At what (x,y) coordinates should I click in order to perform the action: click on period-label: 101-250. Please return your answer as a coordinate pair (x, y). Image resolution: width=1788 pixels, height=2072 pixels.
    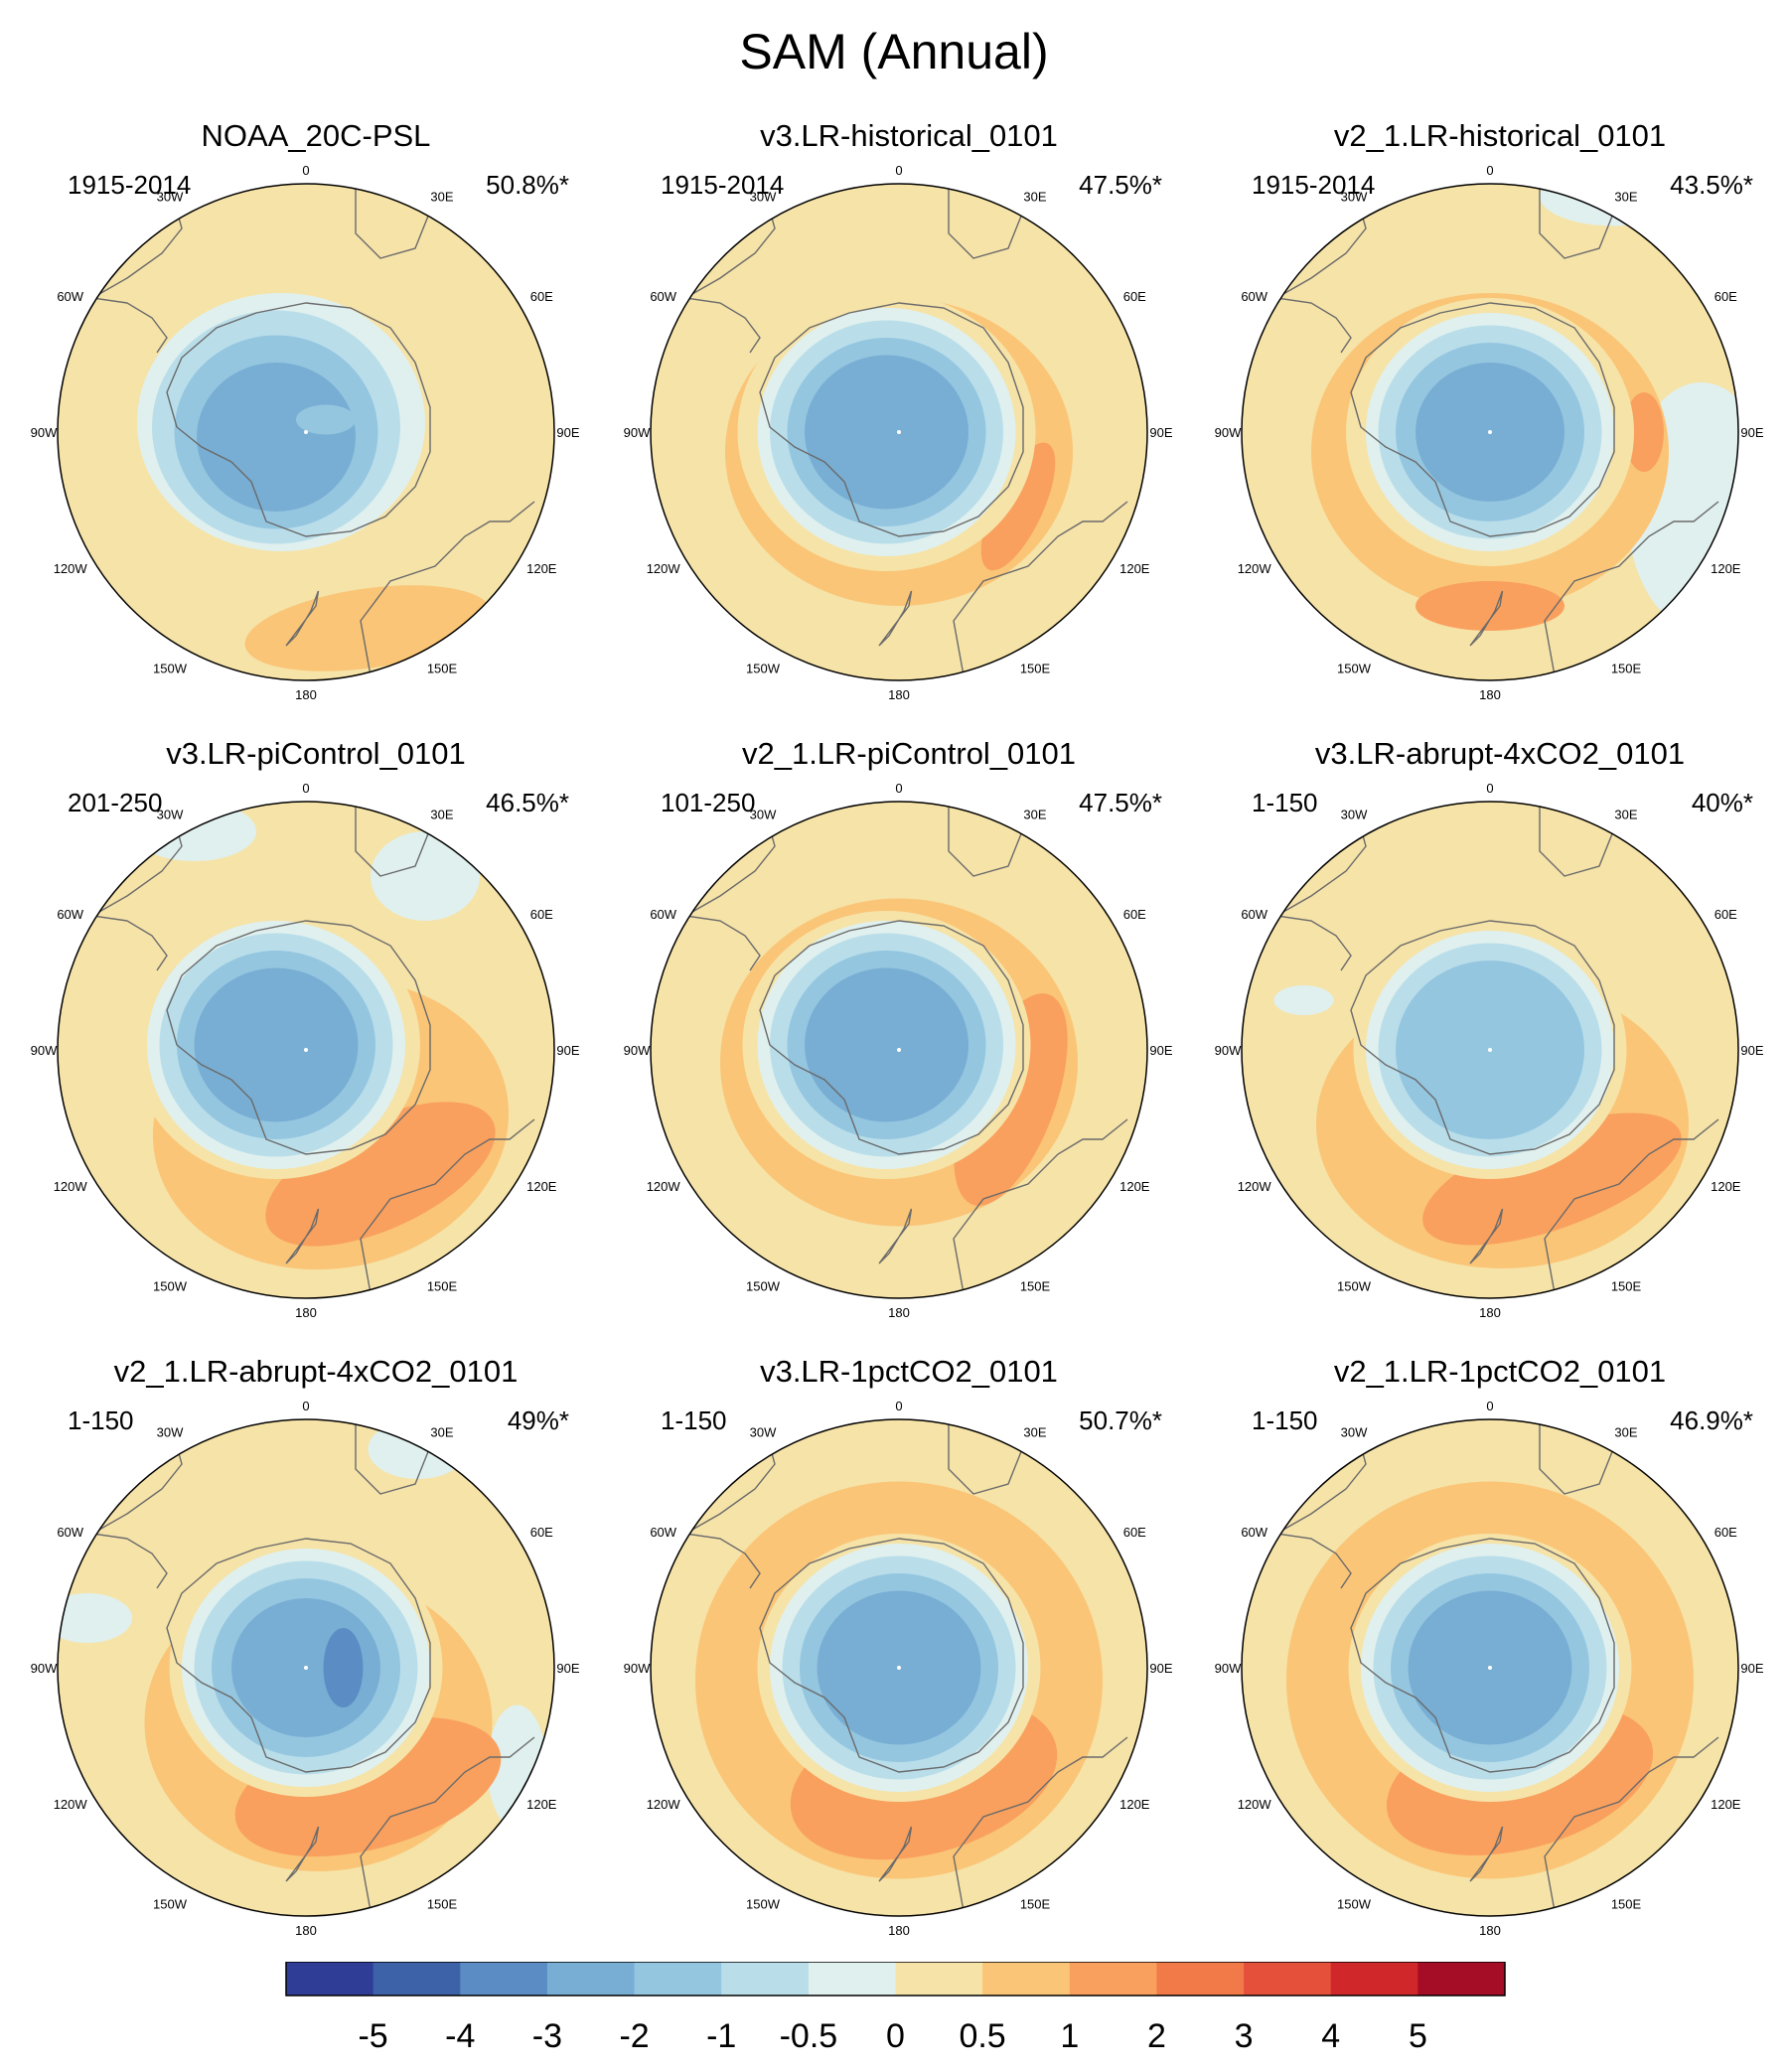
    Looking at the image, I should click on (708, 802).